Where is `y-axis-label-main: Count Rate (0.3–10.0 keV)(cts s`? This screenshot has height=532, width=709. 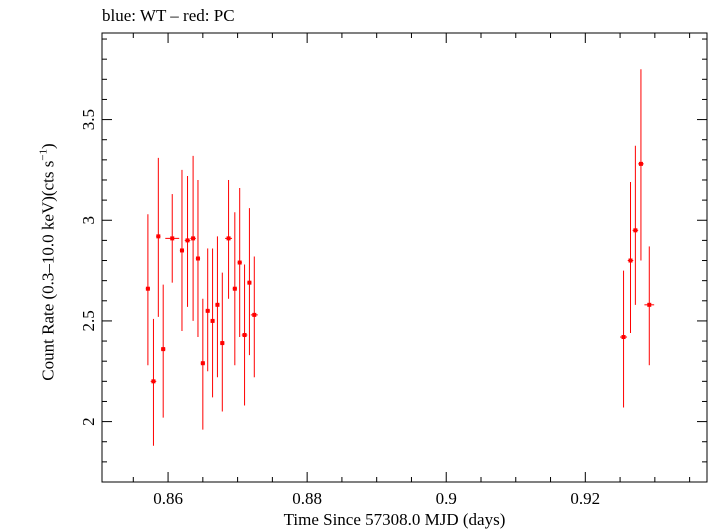
y-axis-label-main: Count Rate (0.3–10.0 keV)(cts s is located at coordinates (48, 270).